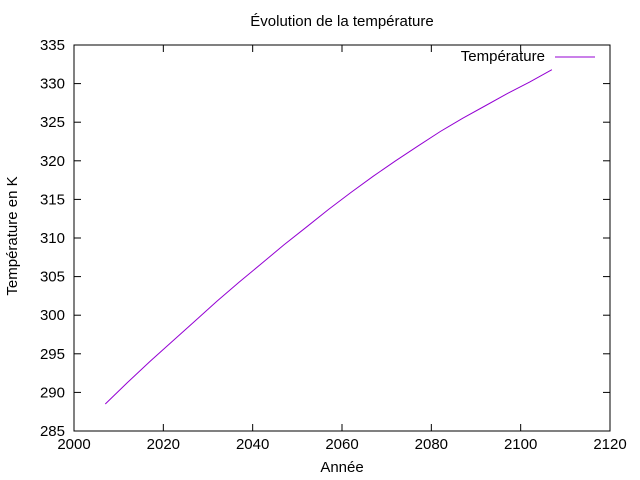 This screenshot has width=640, height=480. Describe the element at coordinates (52, 392) in the screenshot. I see `y-tick-label: 290` at that location.